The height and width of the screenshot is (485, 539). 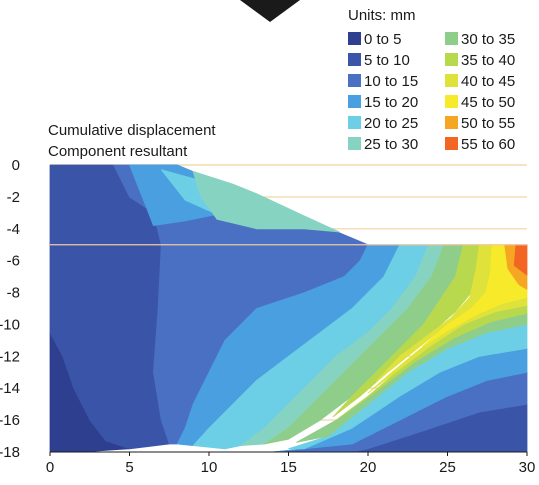 I want to click on legend-label: 10 to 15, so click(x=391, y=81).